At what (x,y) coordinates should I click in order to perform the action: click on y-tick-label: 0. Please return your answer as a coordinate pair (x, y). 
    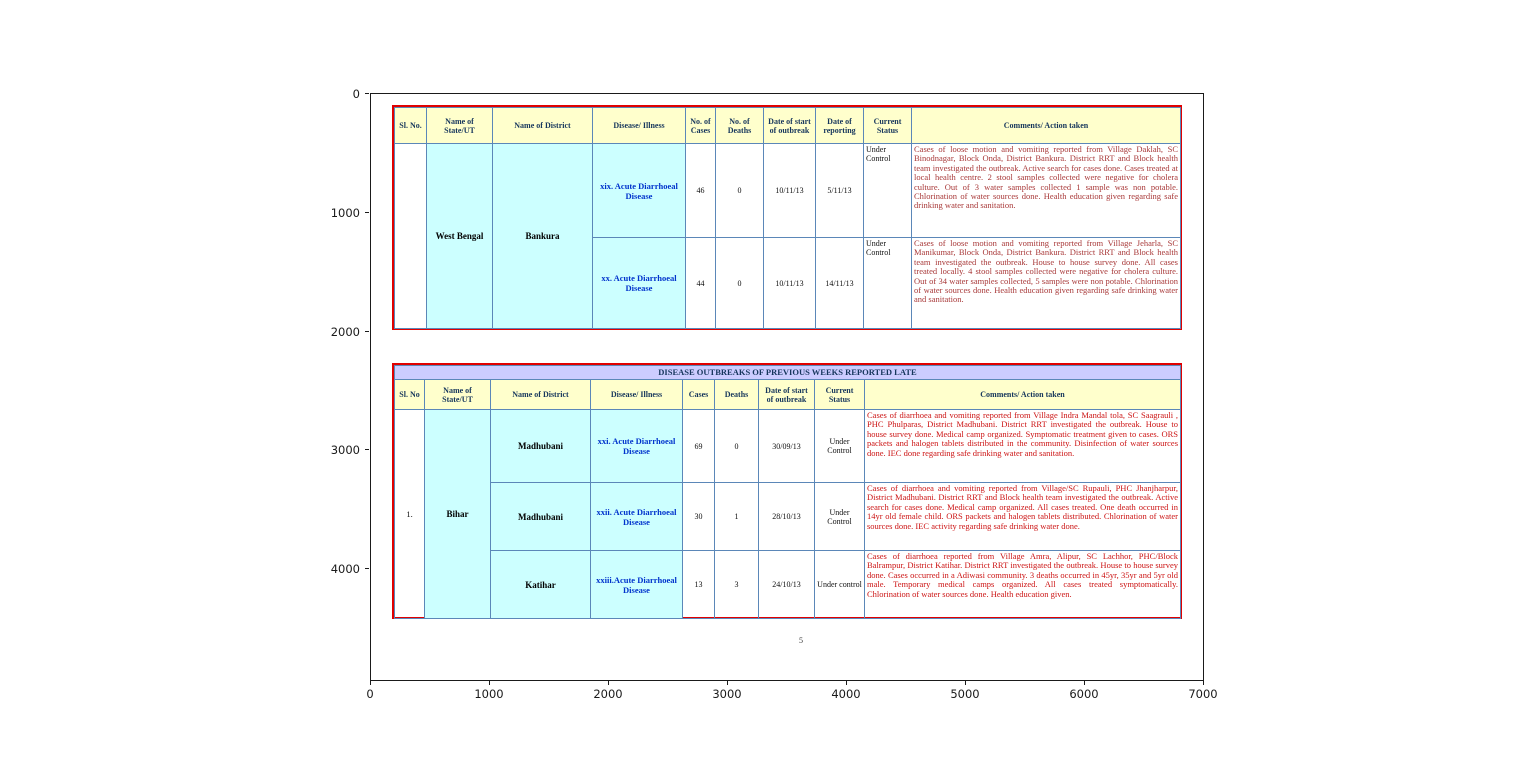
    Looking at the image, I should click on (356, 94).